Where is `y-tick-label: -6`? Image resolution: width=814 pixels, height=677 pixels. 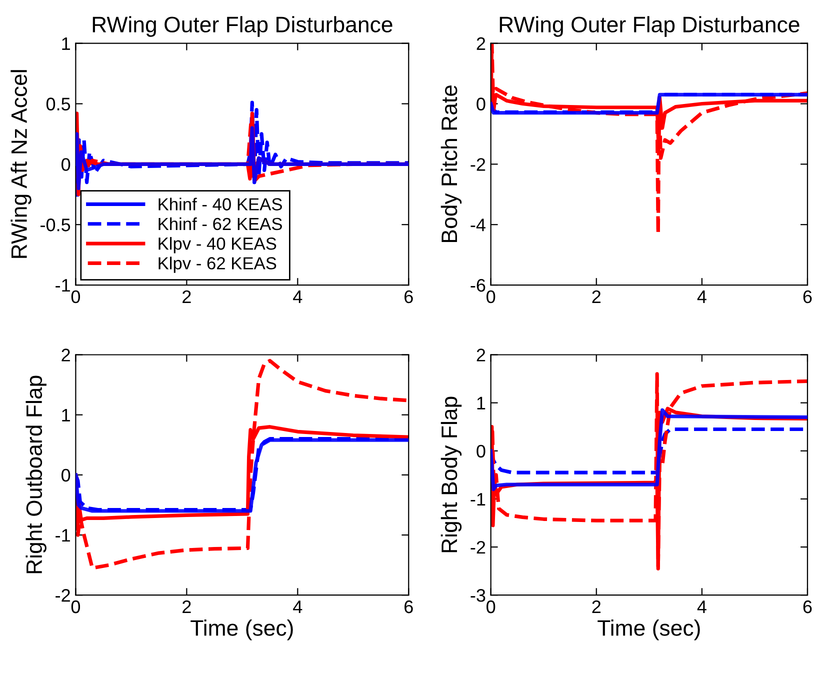
y-tick-label: -6 is located at coordinates (478, 285).